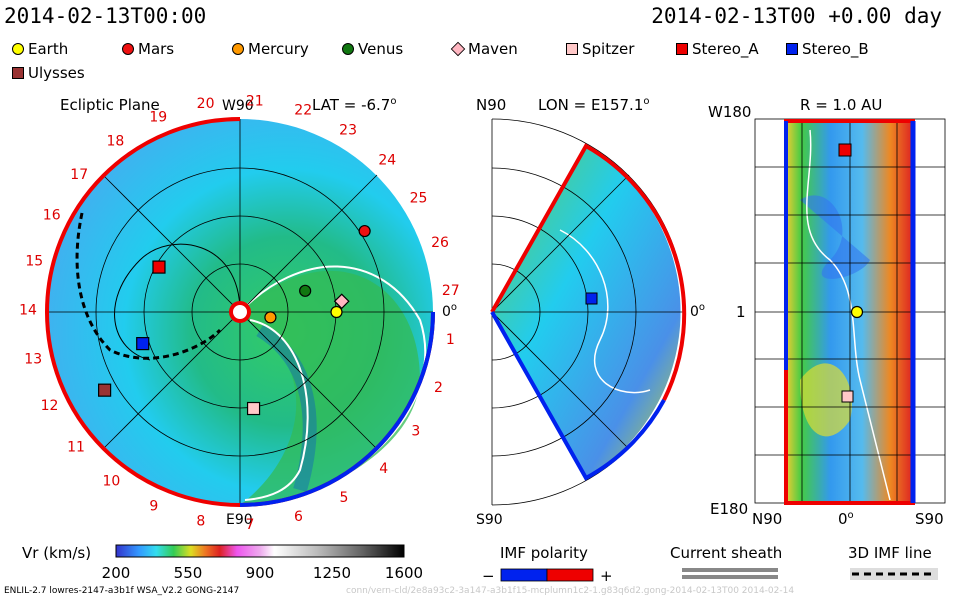  What do you see at coordinates (253, 408) in the screenshot?
I see `ecliptic-spitzer-marker` at bounding box center [253, 408].